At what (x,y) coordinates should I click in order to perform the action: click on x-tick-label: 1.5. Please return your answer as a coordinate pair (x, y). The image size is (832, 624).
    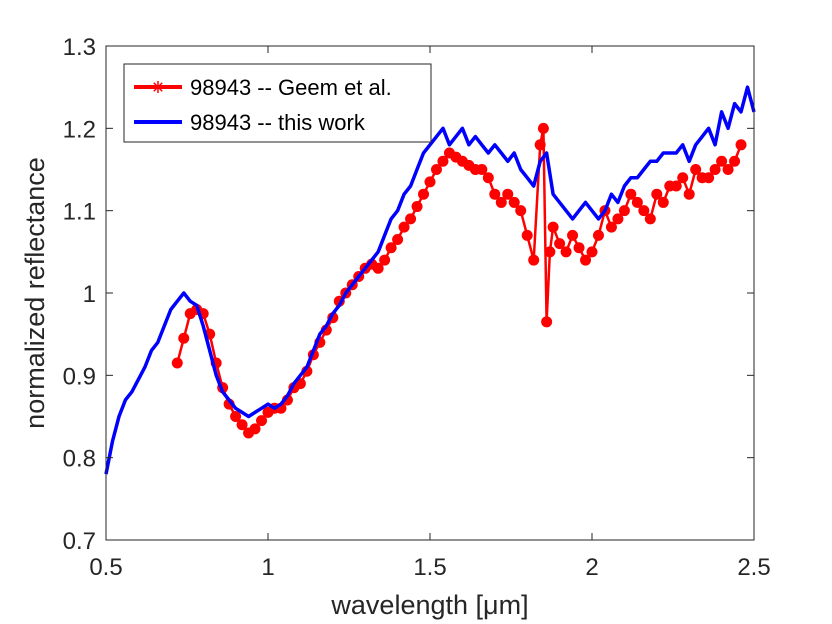
    Looking at the image, I should click on (429, 567).